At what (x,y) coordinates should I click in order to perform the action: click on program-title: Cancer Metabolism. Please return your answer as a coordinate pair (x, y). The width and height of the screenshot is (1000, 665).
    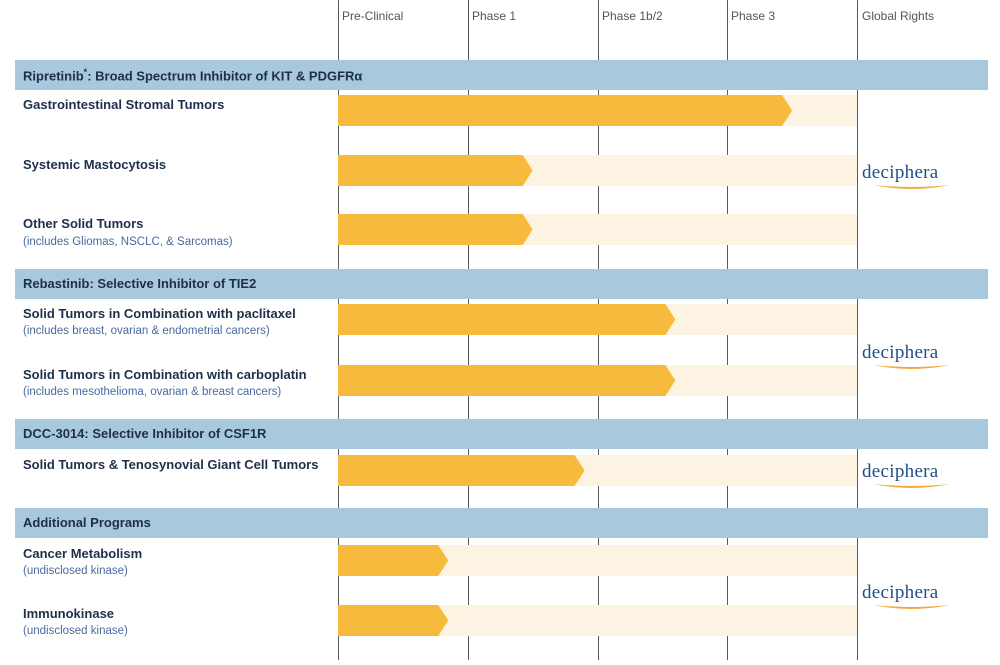
    Looking at the image, I should click on (83, 553).